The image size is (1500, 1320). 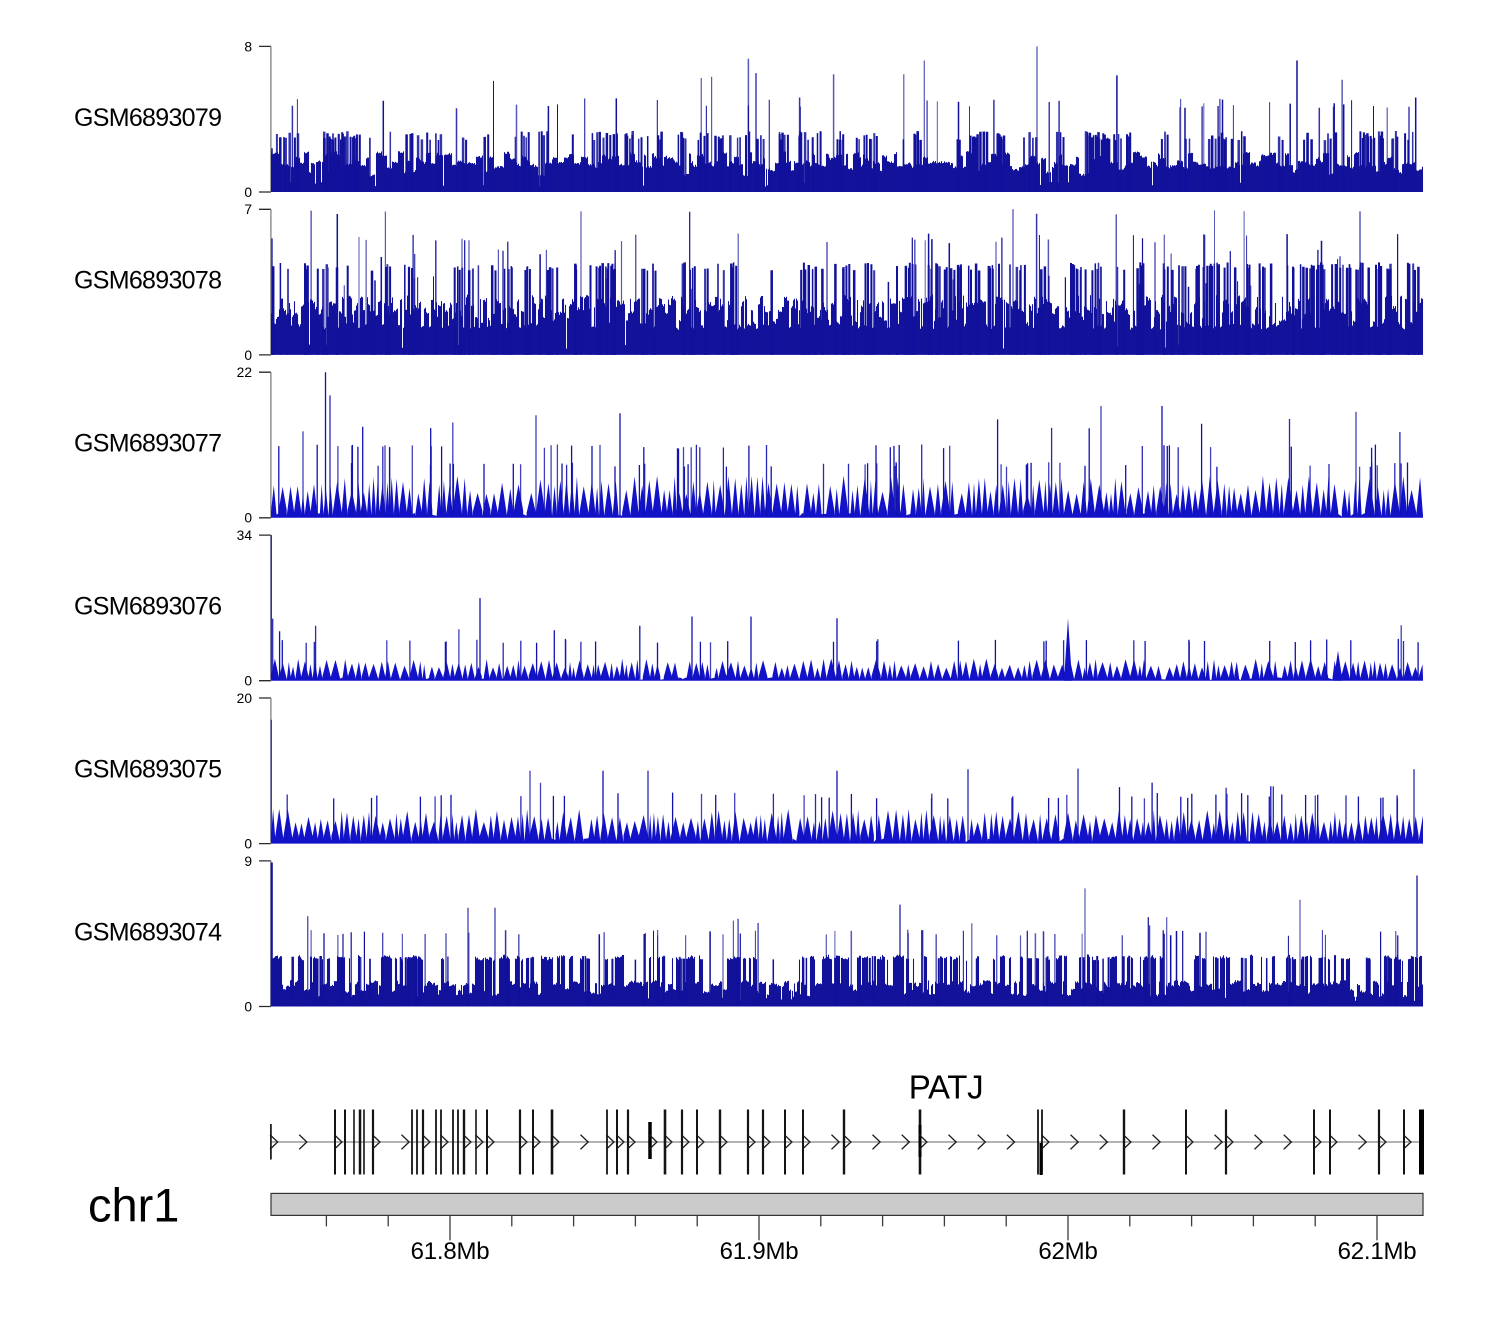 What do you see at coordinates (450, 1251) in the screenshot?
I see `svg-text: 61.8Mb` at bounding box center [450, 1251].